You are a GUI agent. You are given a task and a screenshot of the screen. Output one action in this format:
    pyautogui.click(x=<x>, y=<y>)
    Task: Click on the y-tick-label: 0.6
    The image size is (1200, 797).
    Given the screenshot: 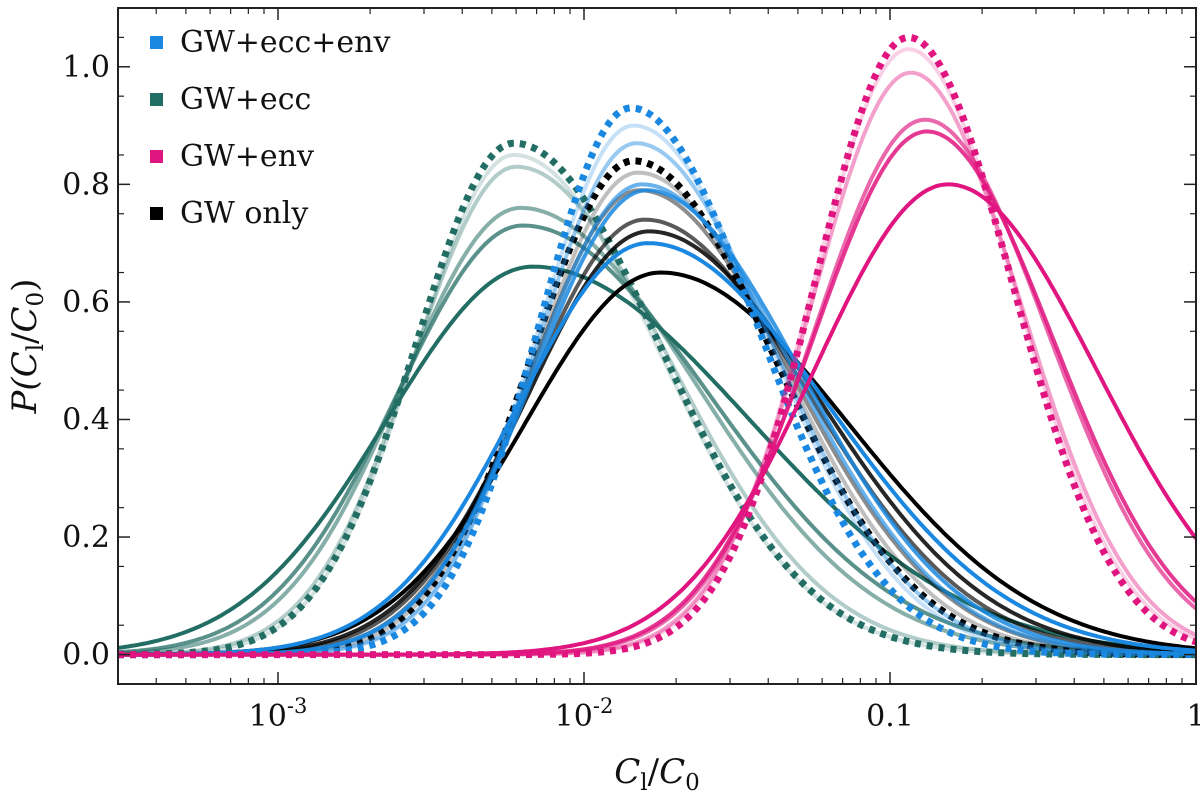 What is the action you would take?
    pyautogui.click(x=86, y=302)
    